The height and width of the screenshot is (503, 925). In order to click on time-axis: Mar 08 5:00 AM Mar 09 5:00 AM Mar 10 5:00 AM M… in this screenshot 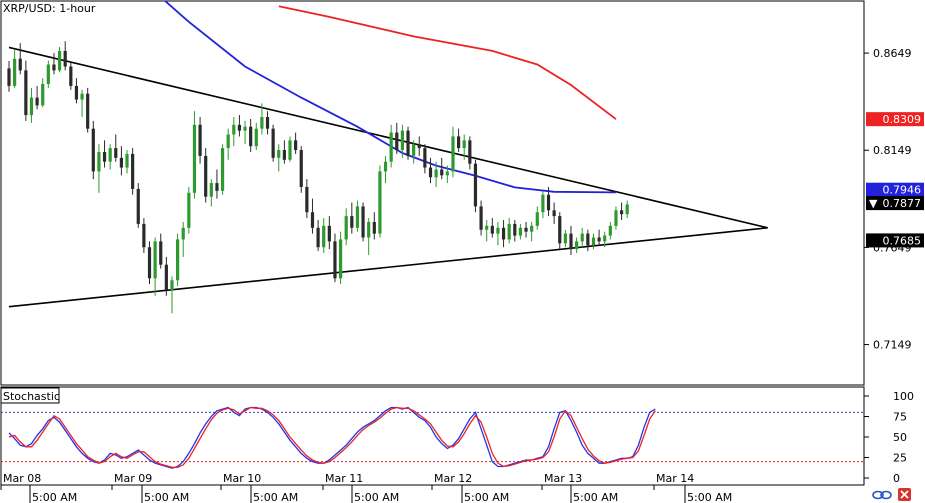, I will do `click(366, 487)`.